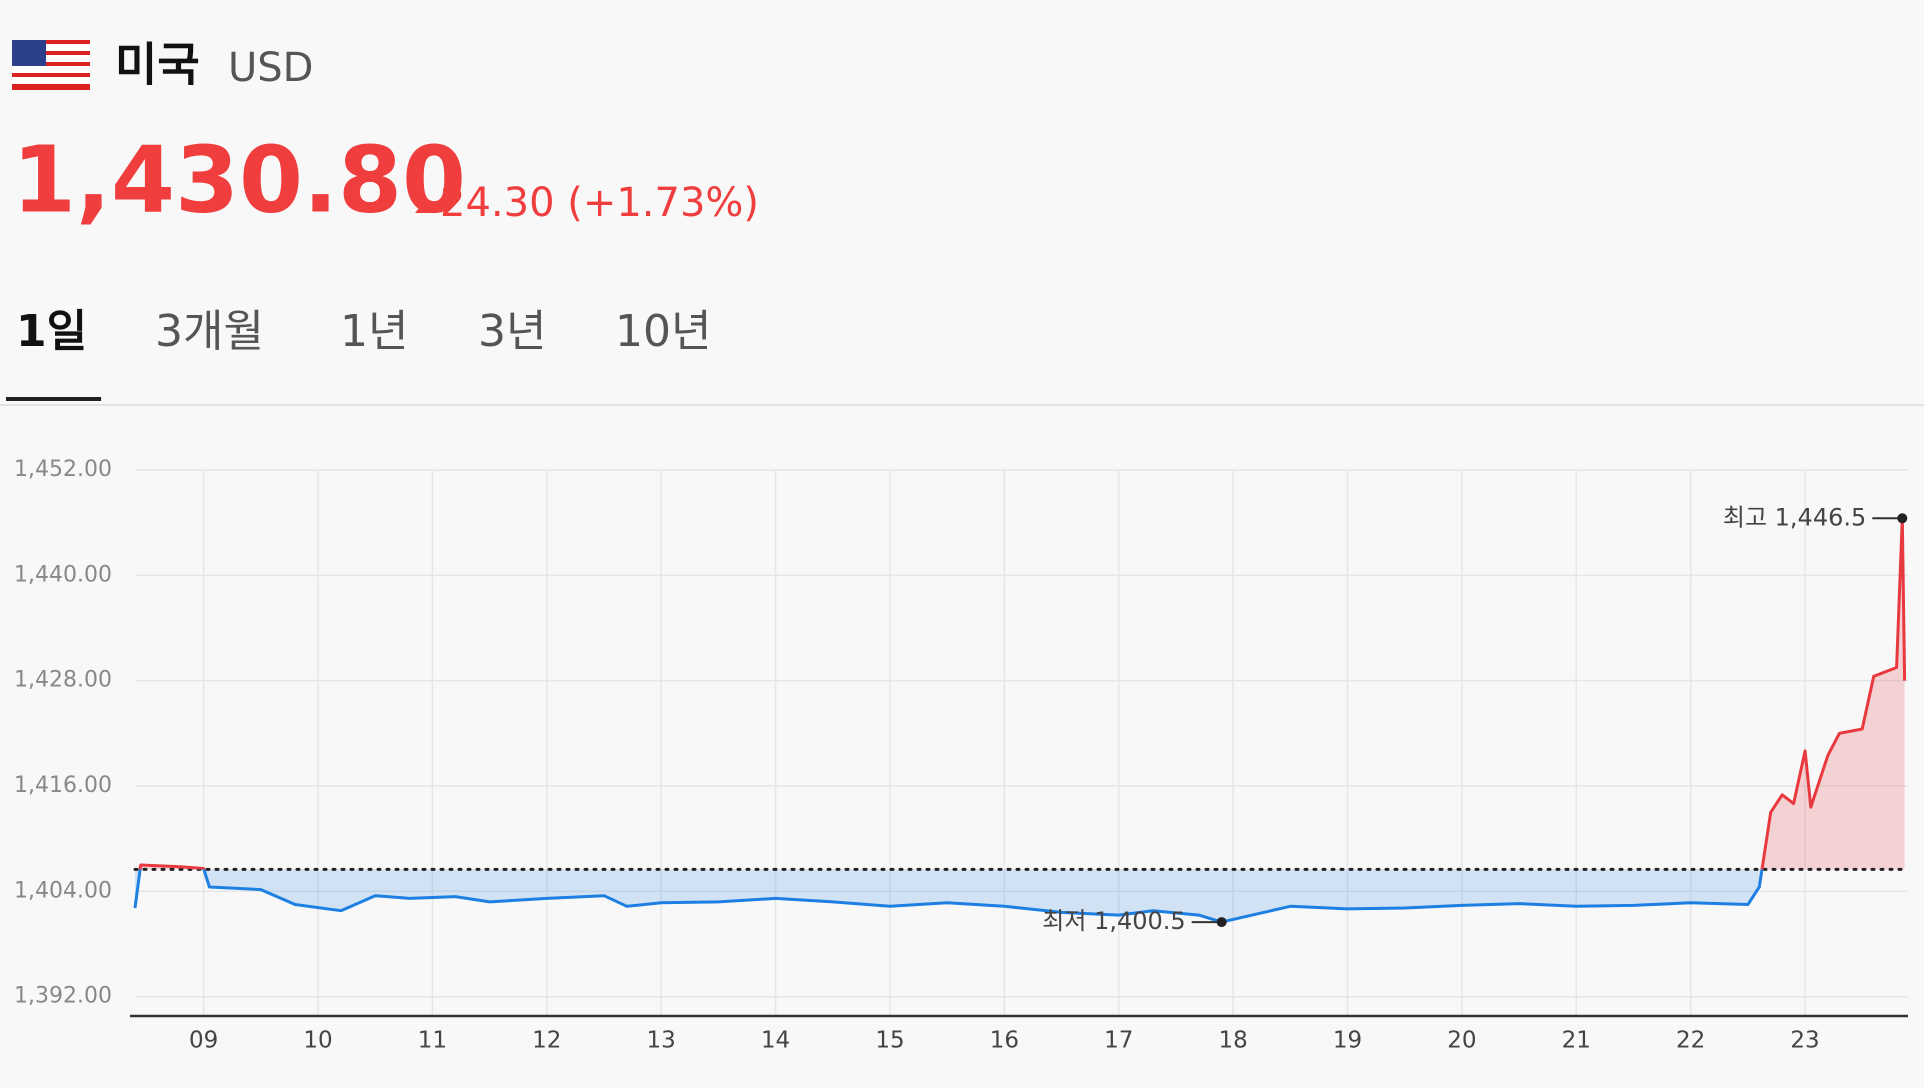 This screenshot has height=1088, width=1924. What do you see at coordinates (51, 65) in the screenshot?
I see `flag` at bounding box center [51, 65].